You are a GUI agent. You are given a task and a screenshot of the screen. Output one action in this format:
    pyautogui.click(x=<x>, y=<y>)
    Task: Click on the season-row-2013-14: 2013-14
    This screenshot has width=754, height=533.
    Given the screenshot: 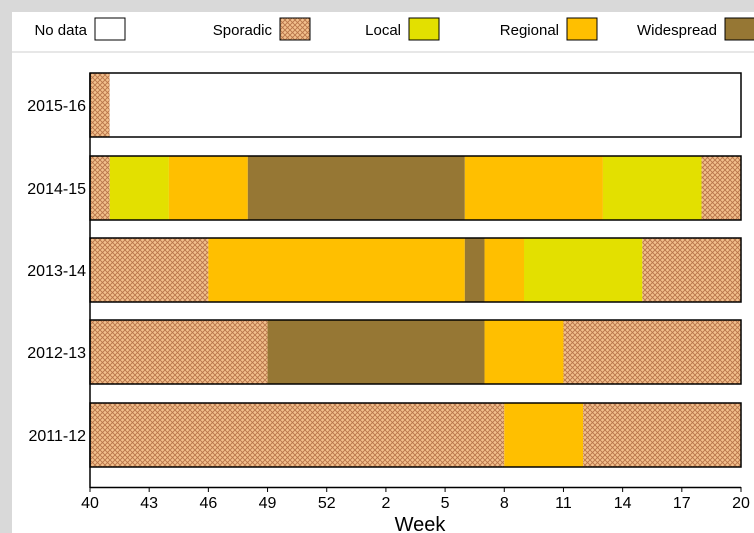 What is the action you would take?
    pyautogui.click(x=384, y=270)
    